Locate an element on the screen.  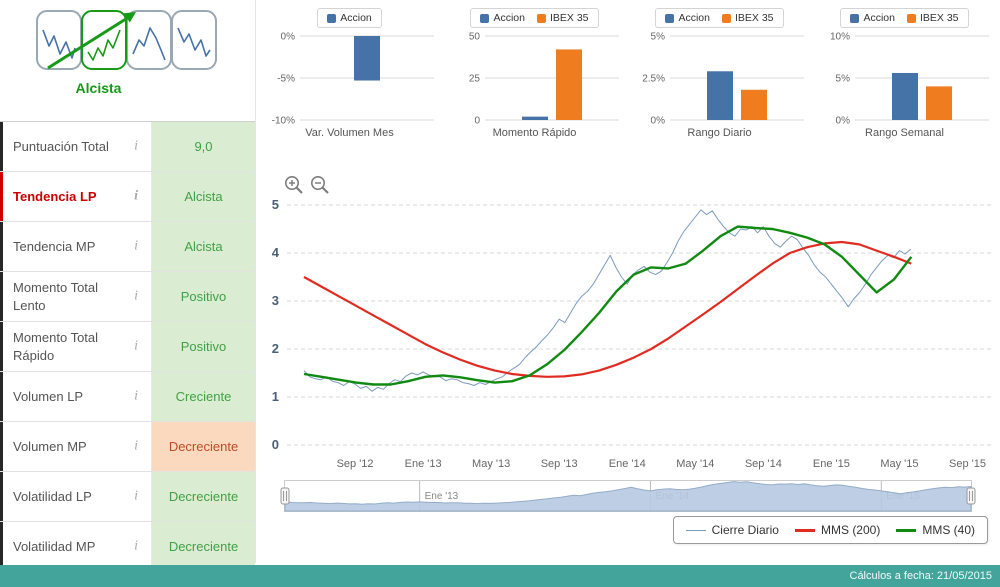
mini-chart-plot: 0% -5% -10% is located at coordinates (352, 79).